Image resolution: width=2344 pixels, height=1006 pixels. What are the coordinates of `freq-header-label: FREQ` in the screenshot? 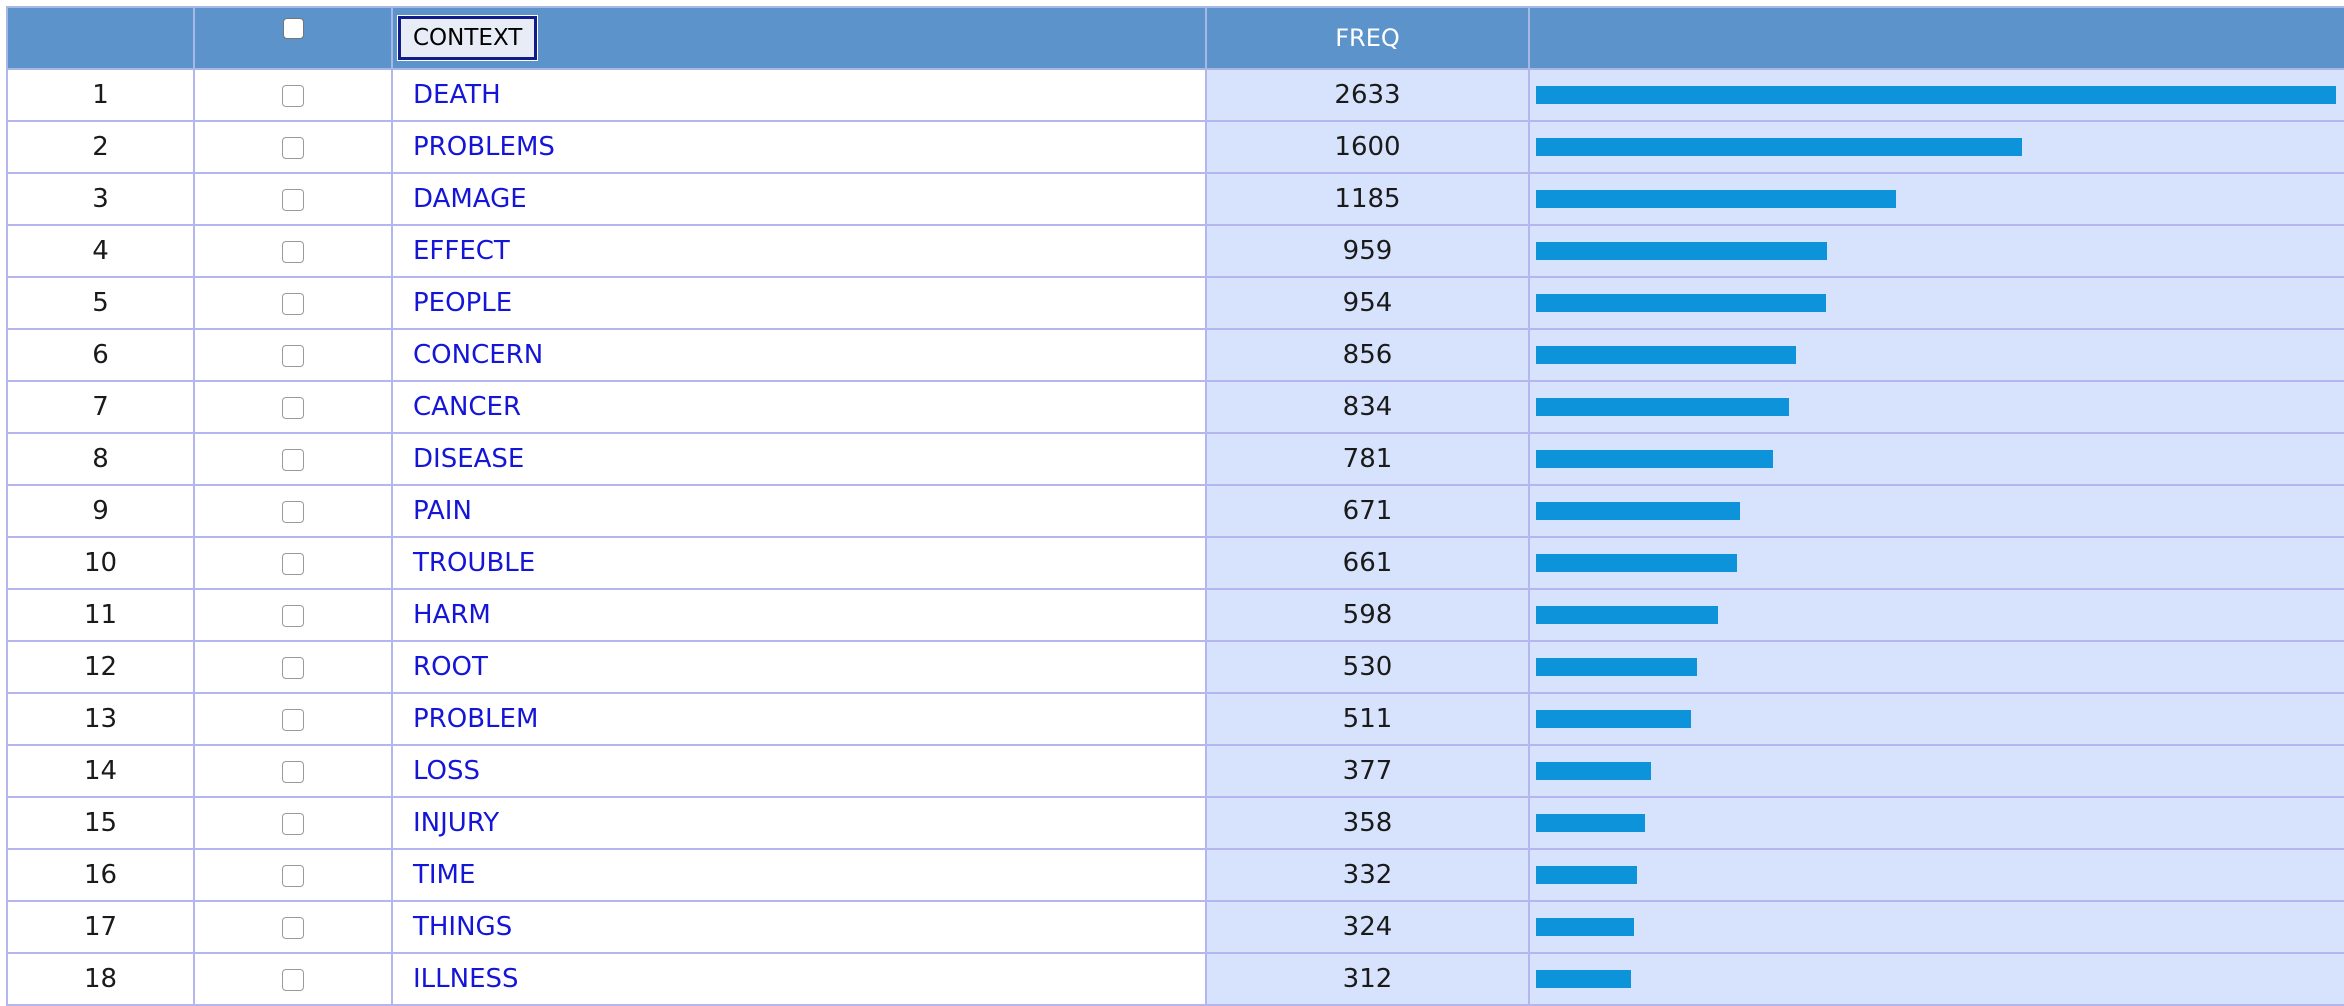 It's located at (1367, 38).